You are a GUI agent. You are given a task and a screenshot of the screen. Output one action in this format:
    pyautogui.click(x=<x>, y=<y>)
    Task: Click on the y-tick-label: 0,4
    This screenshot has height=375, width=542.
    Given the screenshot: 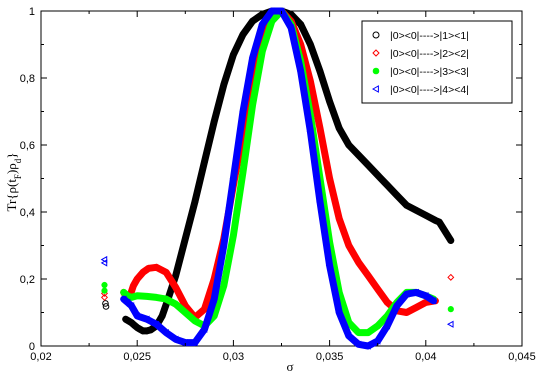 What is the action you would take?
    pyautogui.click(x=27, y=213)
    